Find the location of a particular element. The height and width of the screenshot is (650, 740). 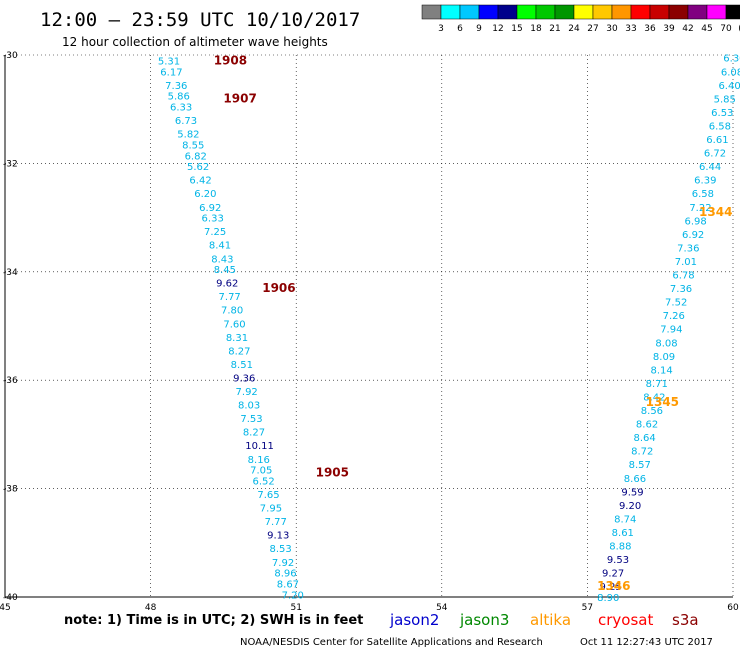

y-tick-label: -34 is located at coordinates (10, 273).